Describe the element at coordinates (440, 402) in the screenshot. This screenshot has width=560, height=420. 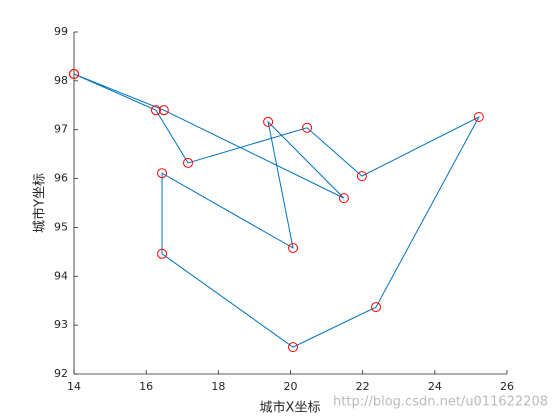
I see `watermark: http://blog.csdn.net/u011622208` at that location.